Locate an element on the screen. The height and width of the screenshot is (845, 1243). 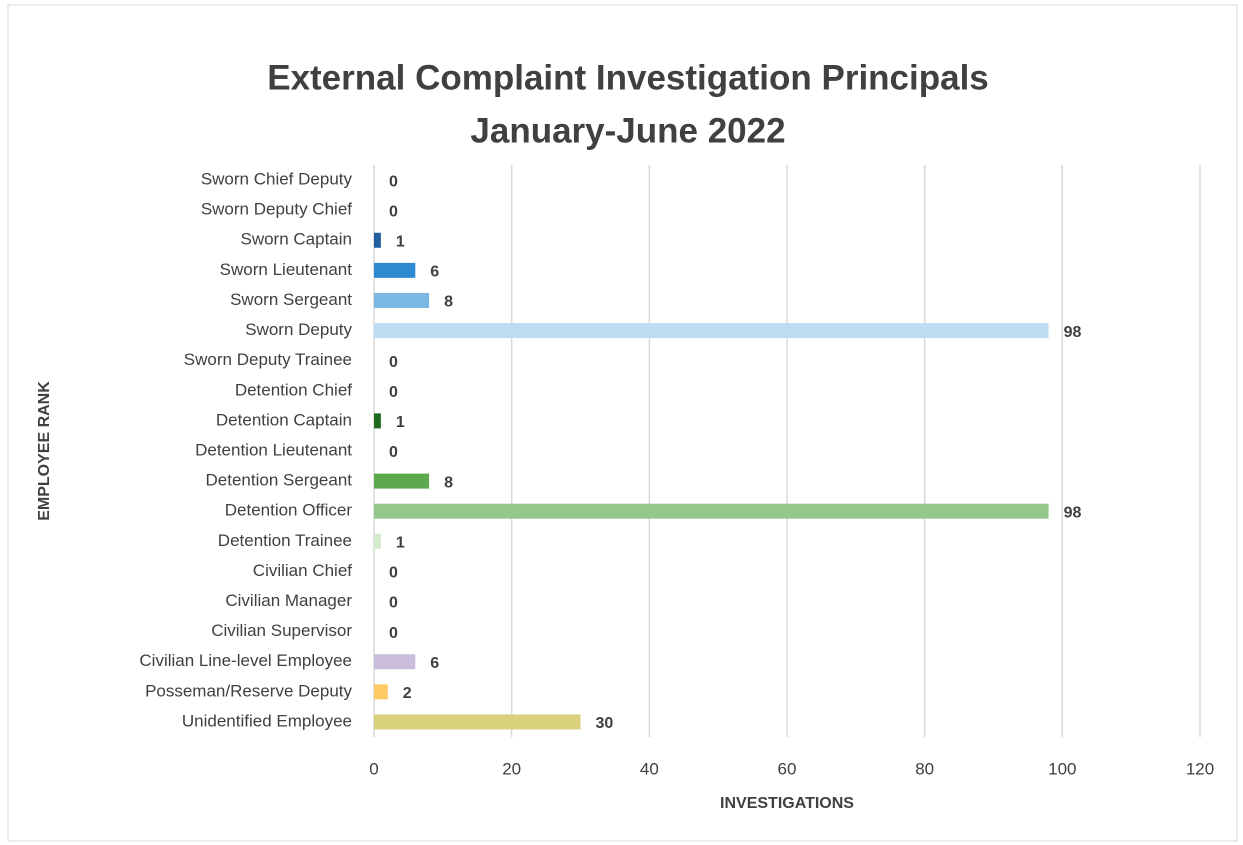
y-tick-label: Detention Captain is located at coordinates (284, 419).